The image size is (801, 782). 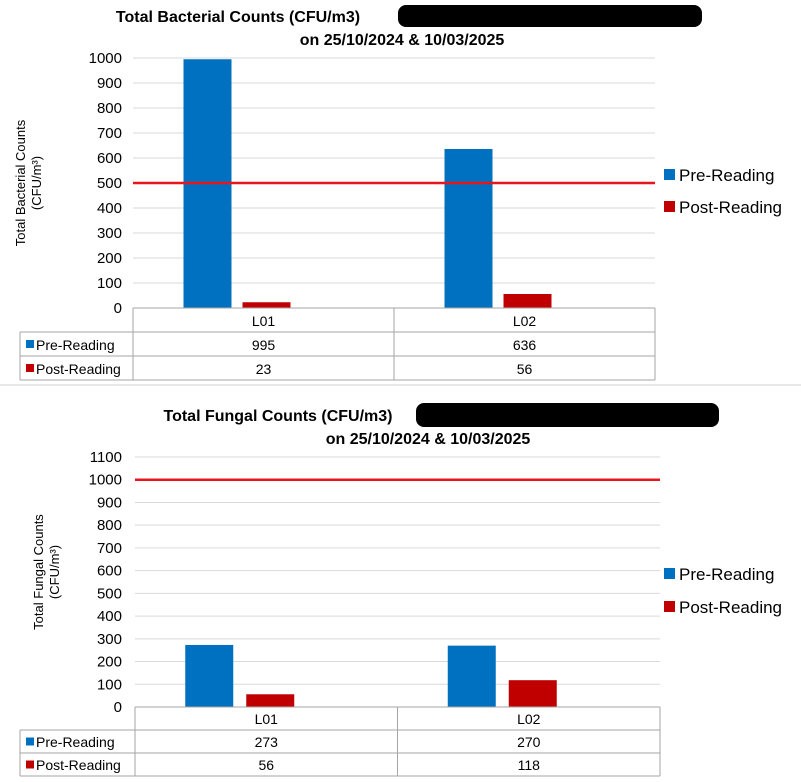 What do you see at coordinates (277, 416) in the screenshot?
I see `chart-title-line1: Total Fungal Counts (CFU/m3)` at bounding box center [277, 416].